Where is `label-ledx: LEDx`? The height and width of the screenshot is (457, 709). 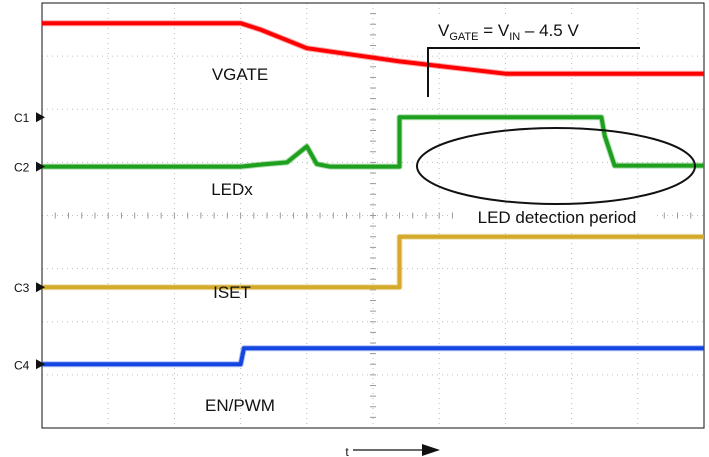 label-ledx: LEDx is located at coordinates (232, 189).